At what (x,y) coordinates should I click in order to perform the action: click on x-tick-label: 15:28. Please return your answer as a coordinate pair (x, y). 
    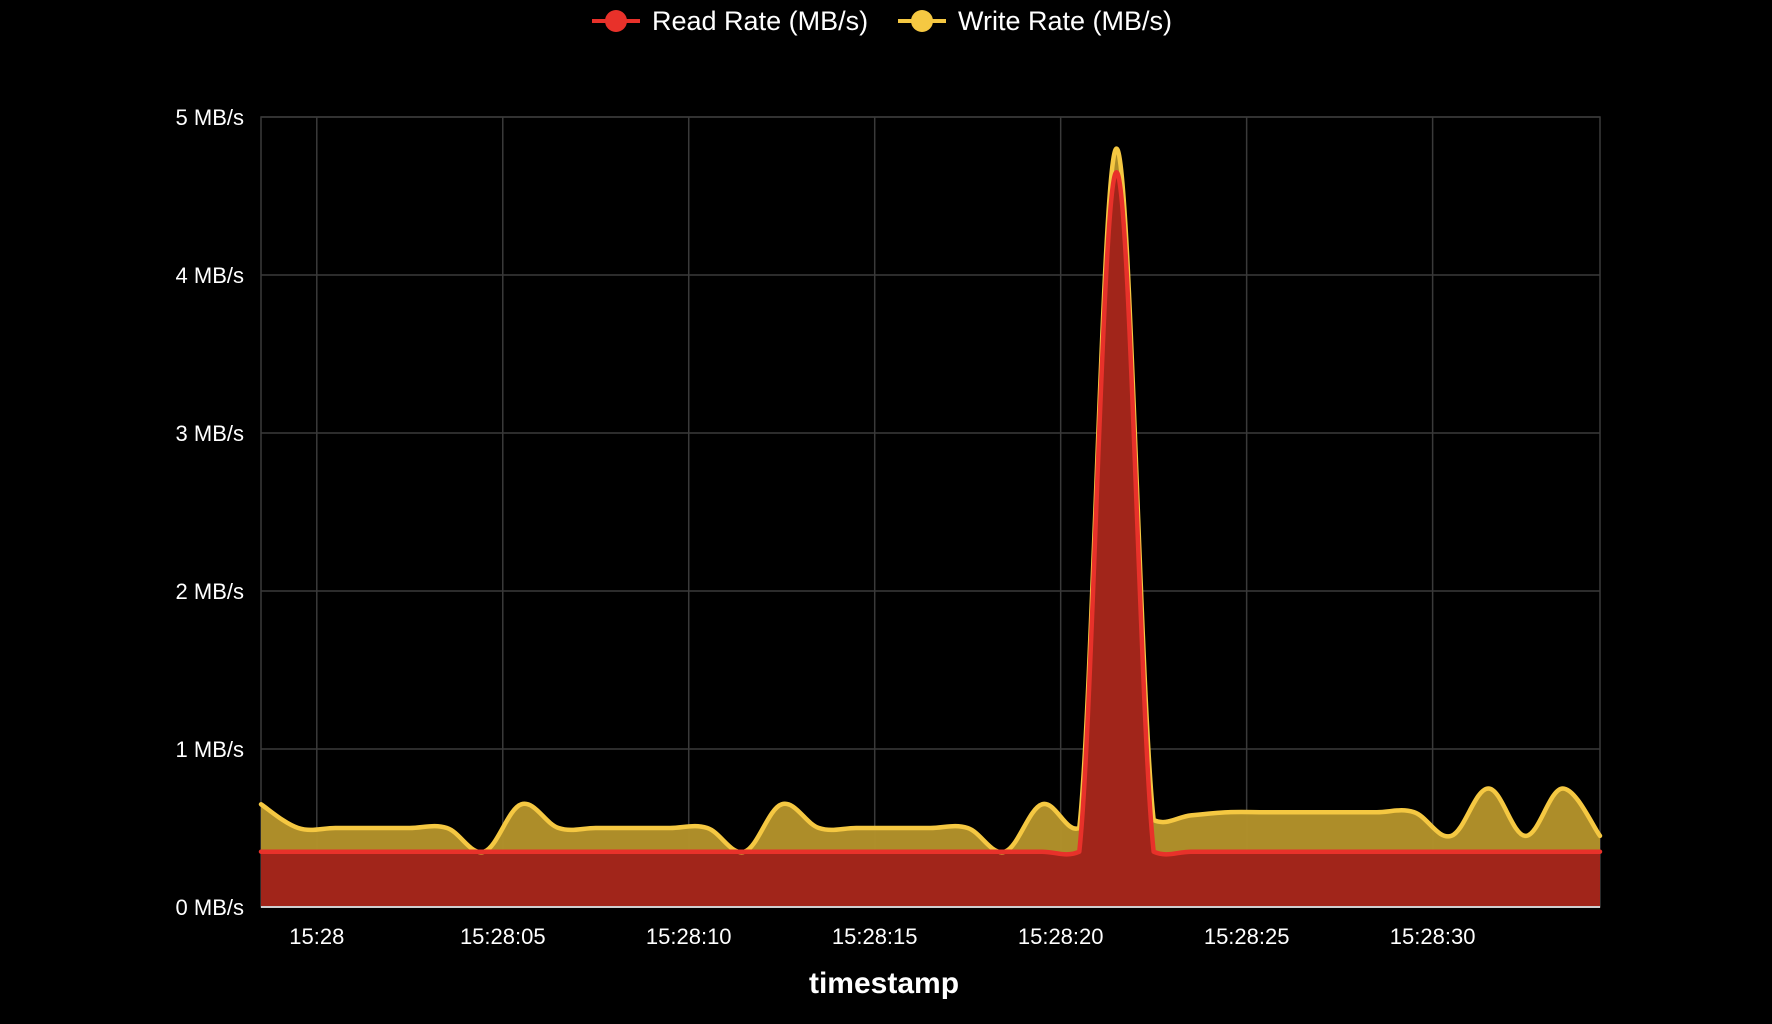
    Looking at the image, I should click on (316, 936).